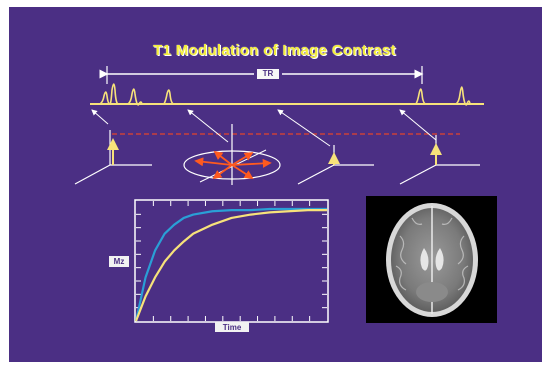 The height and width of the screenshot is (366, 549). Describe the element at coordinates (232, 154) in the screenshot. I see `dephased-spins` at that location.